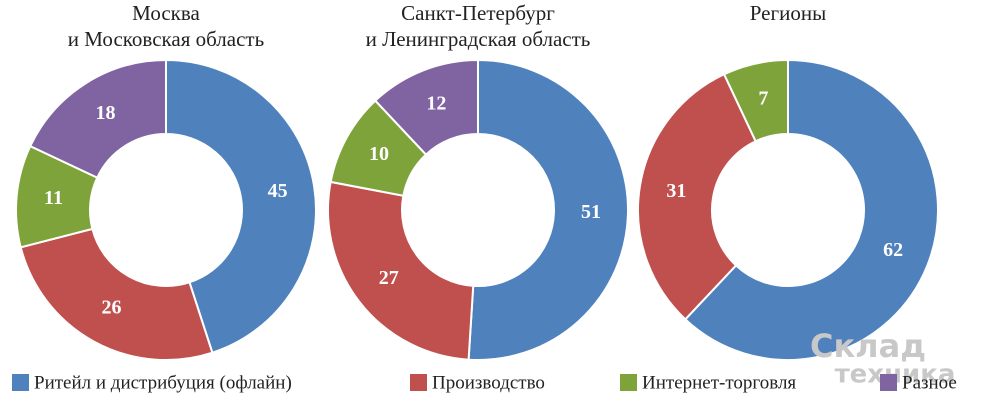 The height and width of the screenshot is (400, 1000). I want to click on chart-title: Санкт-Петербург, so click(478, 13).